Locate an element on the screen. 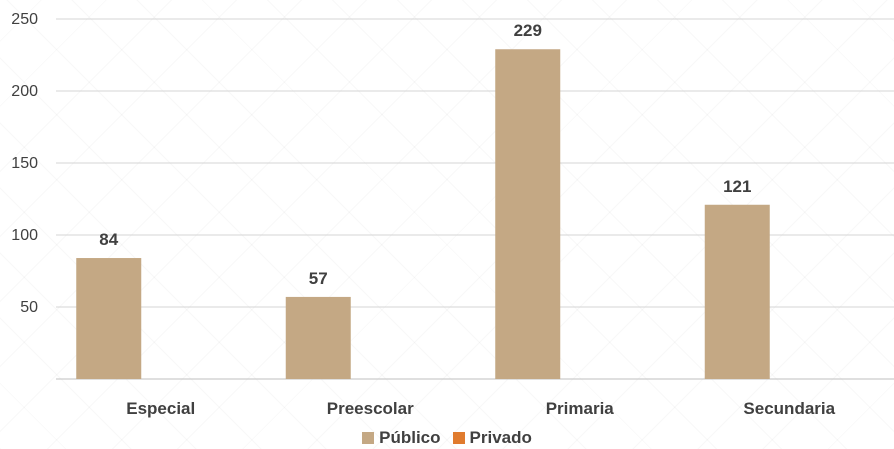 This screenshot has height=449, width=894. data-label-secundaria: 121 is located at coordinates (737, 186).